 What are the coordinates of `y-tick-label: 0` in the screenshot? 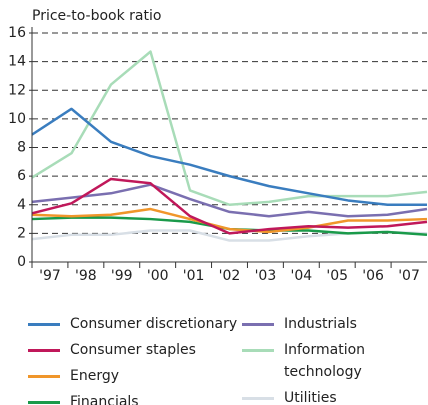 It's located at (21, 262).